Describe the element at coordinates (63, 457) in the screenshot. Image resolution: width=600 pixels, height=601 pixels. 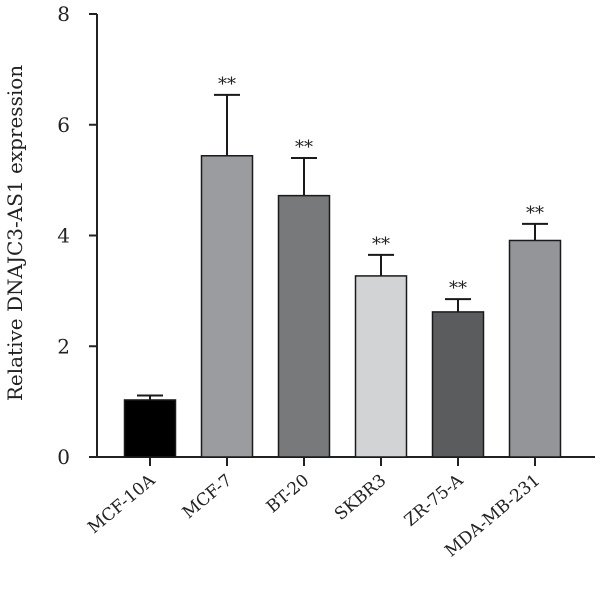
I see `y-tick-label: 0` at that location.